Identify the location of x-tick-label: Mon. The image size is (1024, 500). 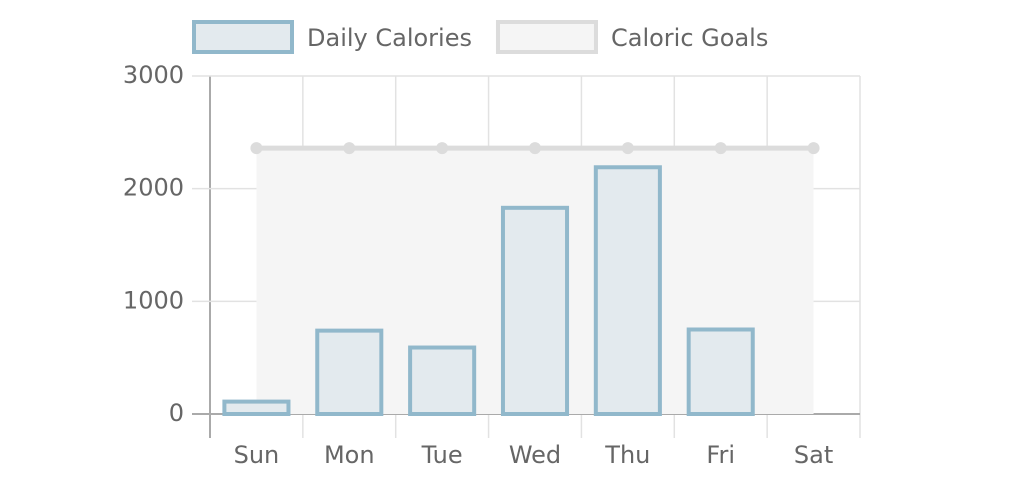
(349, 455).